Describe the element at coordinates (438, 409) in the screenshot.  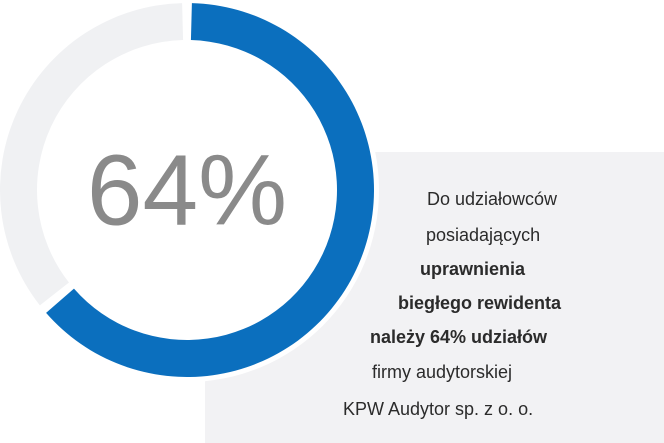
I see `caption-line: KPW Audytor sp. z o. o.` at that location.